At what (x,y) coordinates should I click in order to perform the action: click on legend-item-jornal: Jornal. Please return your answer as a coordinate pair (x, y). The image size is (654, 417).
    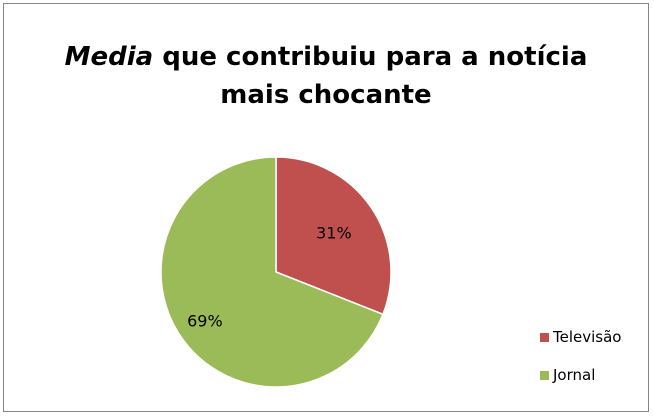
    Looking at the image, I should click on (580, 375).